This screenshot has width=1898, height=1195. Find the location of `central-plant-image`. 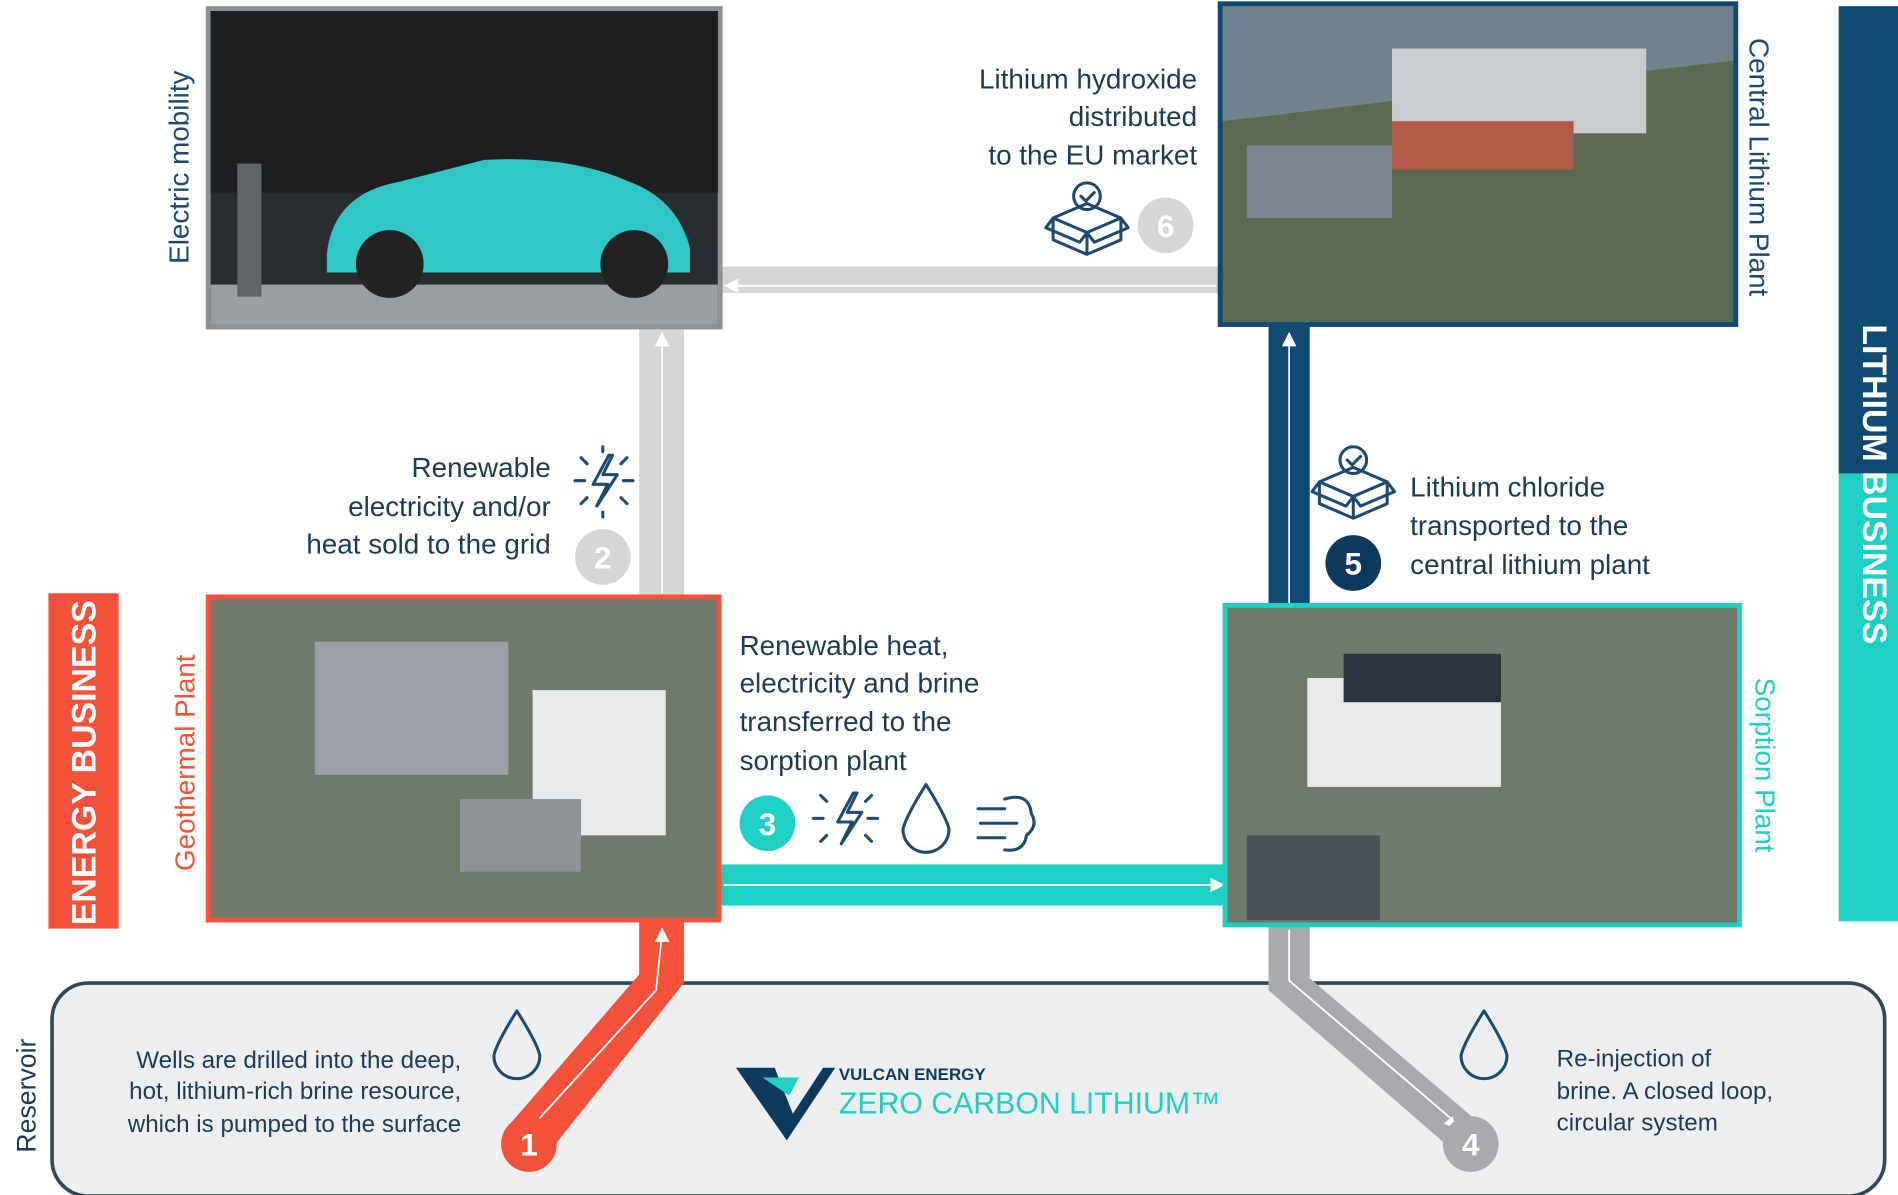

central-plant-image is located at coordinates (1478, 164).